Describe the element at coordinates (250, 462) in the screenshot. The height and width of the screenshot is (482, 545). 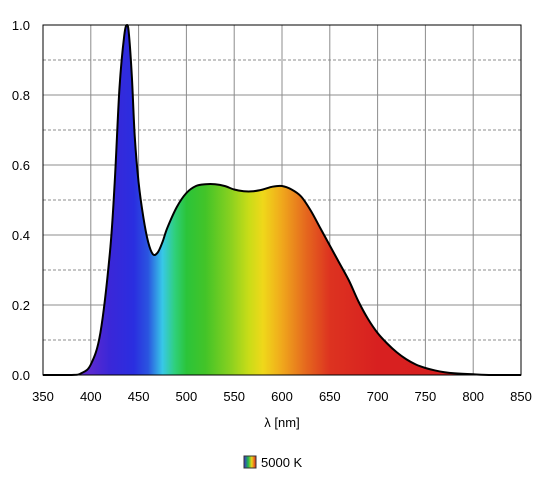
I see `legend-swatch` at that location.